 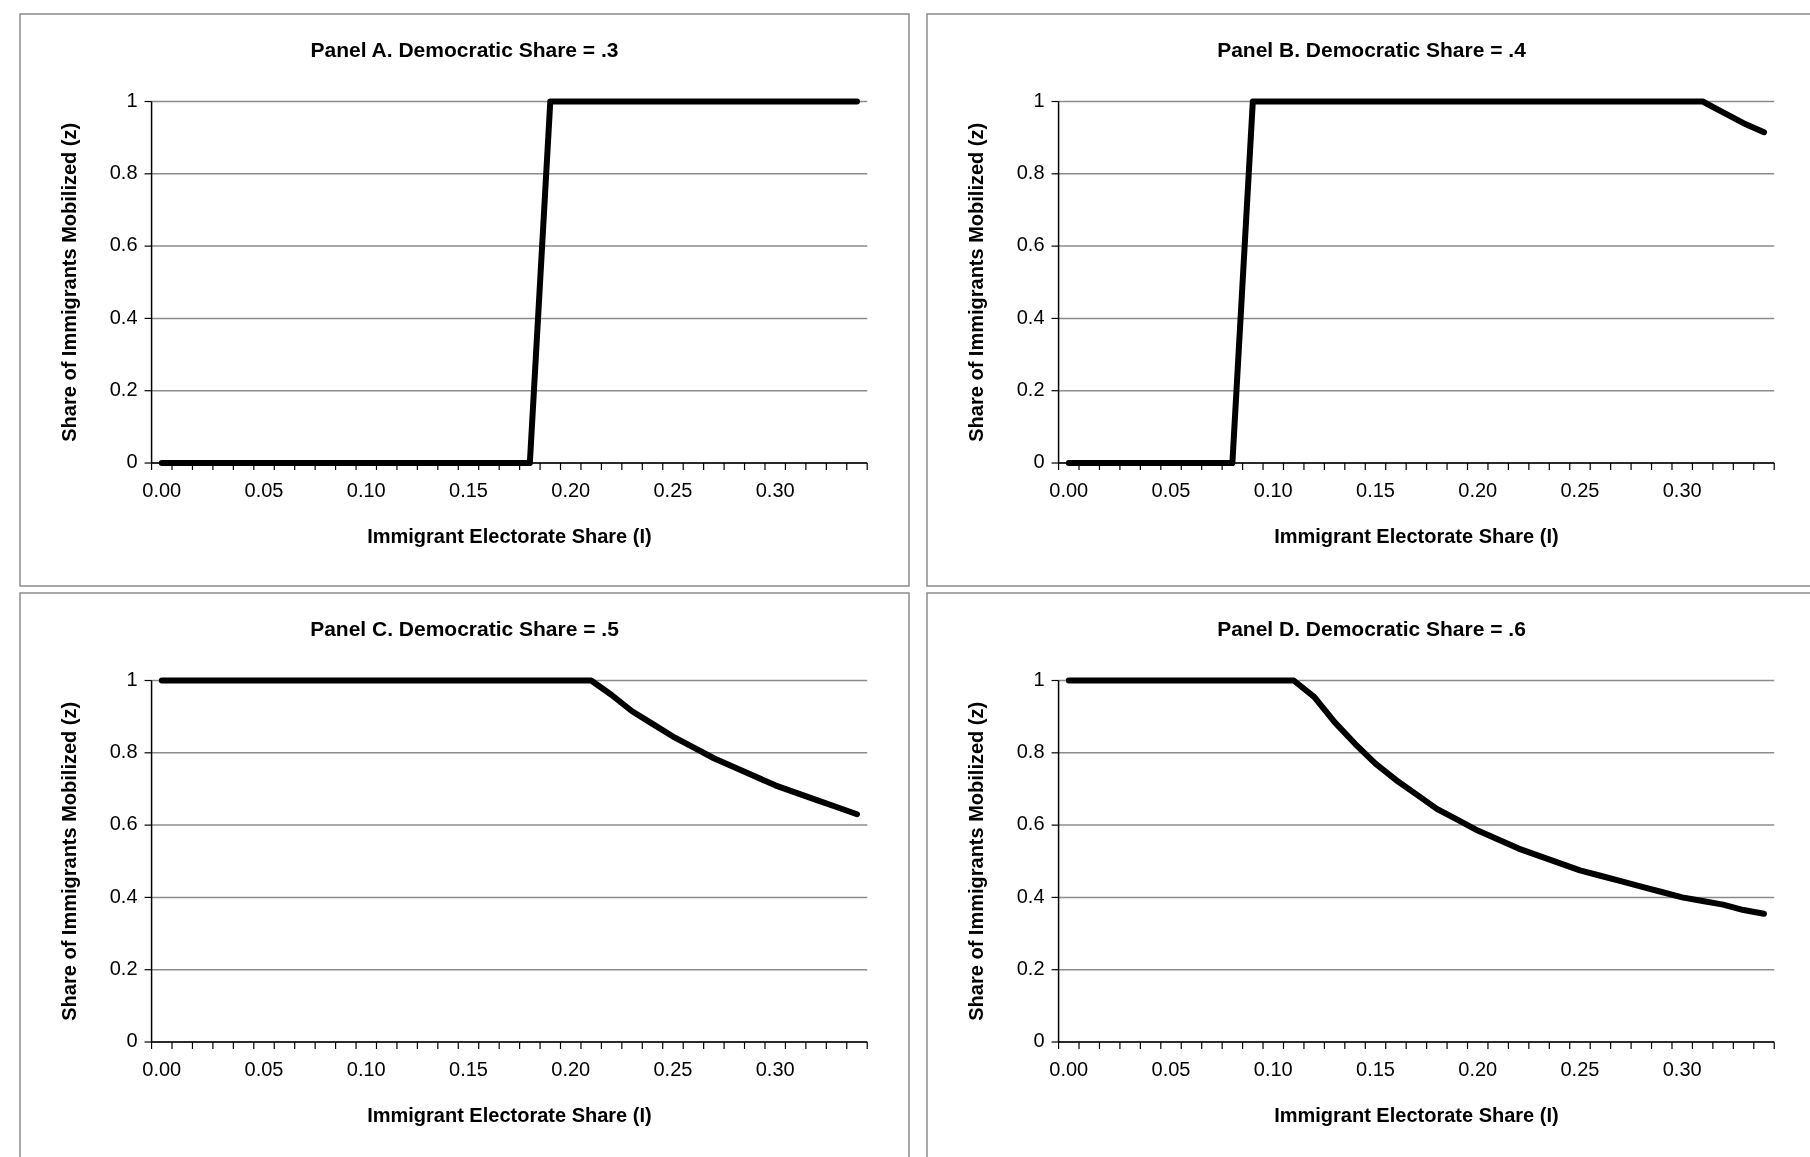 What do you see at coordinates (464, 50) in the screenshot?
I see `chart-title: Panel A. Democratic Share = .3` at bounding box center [464, 50].